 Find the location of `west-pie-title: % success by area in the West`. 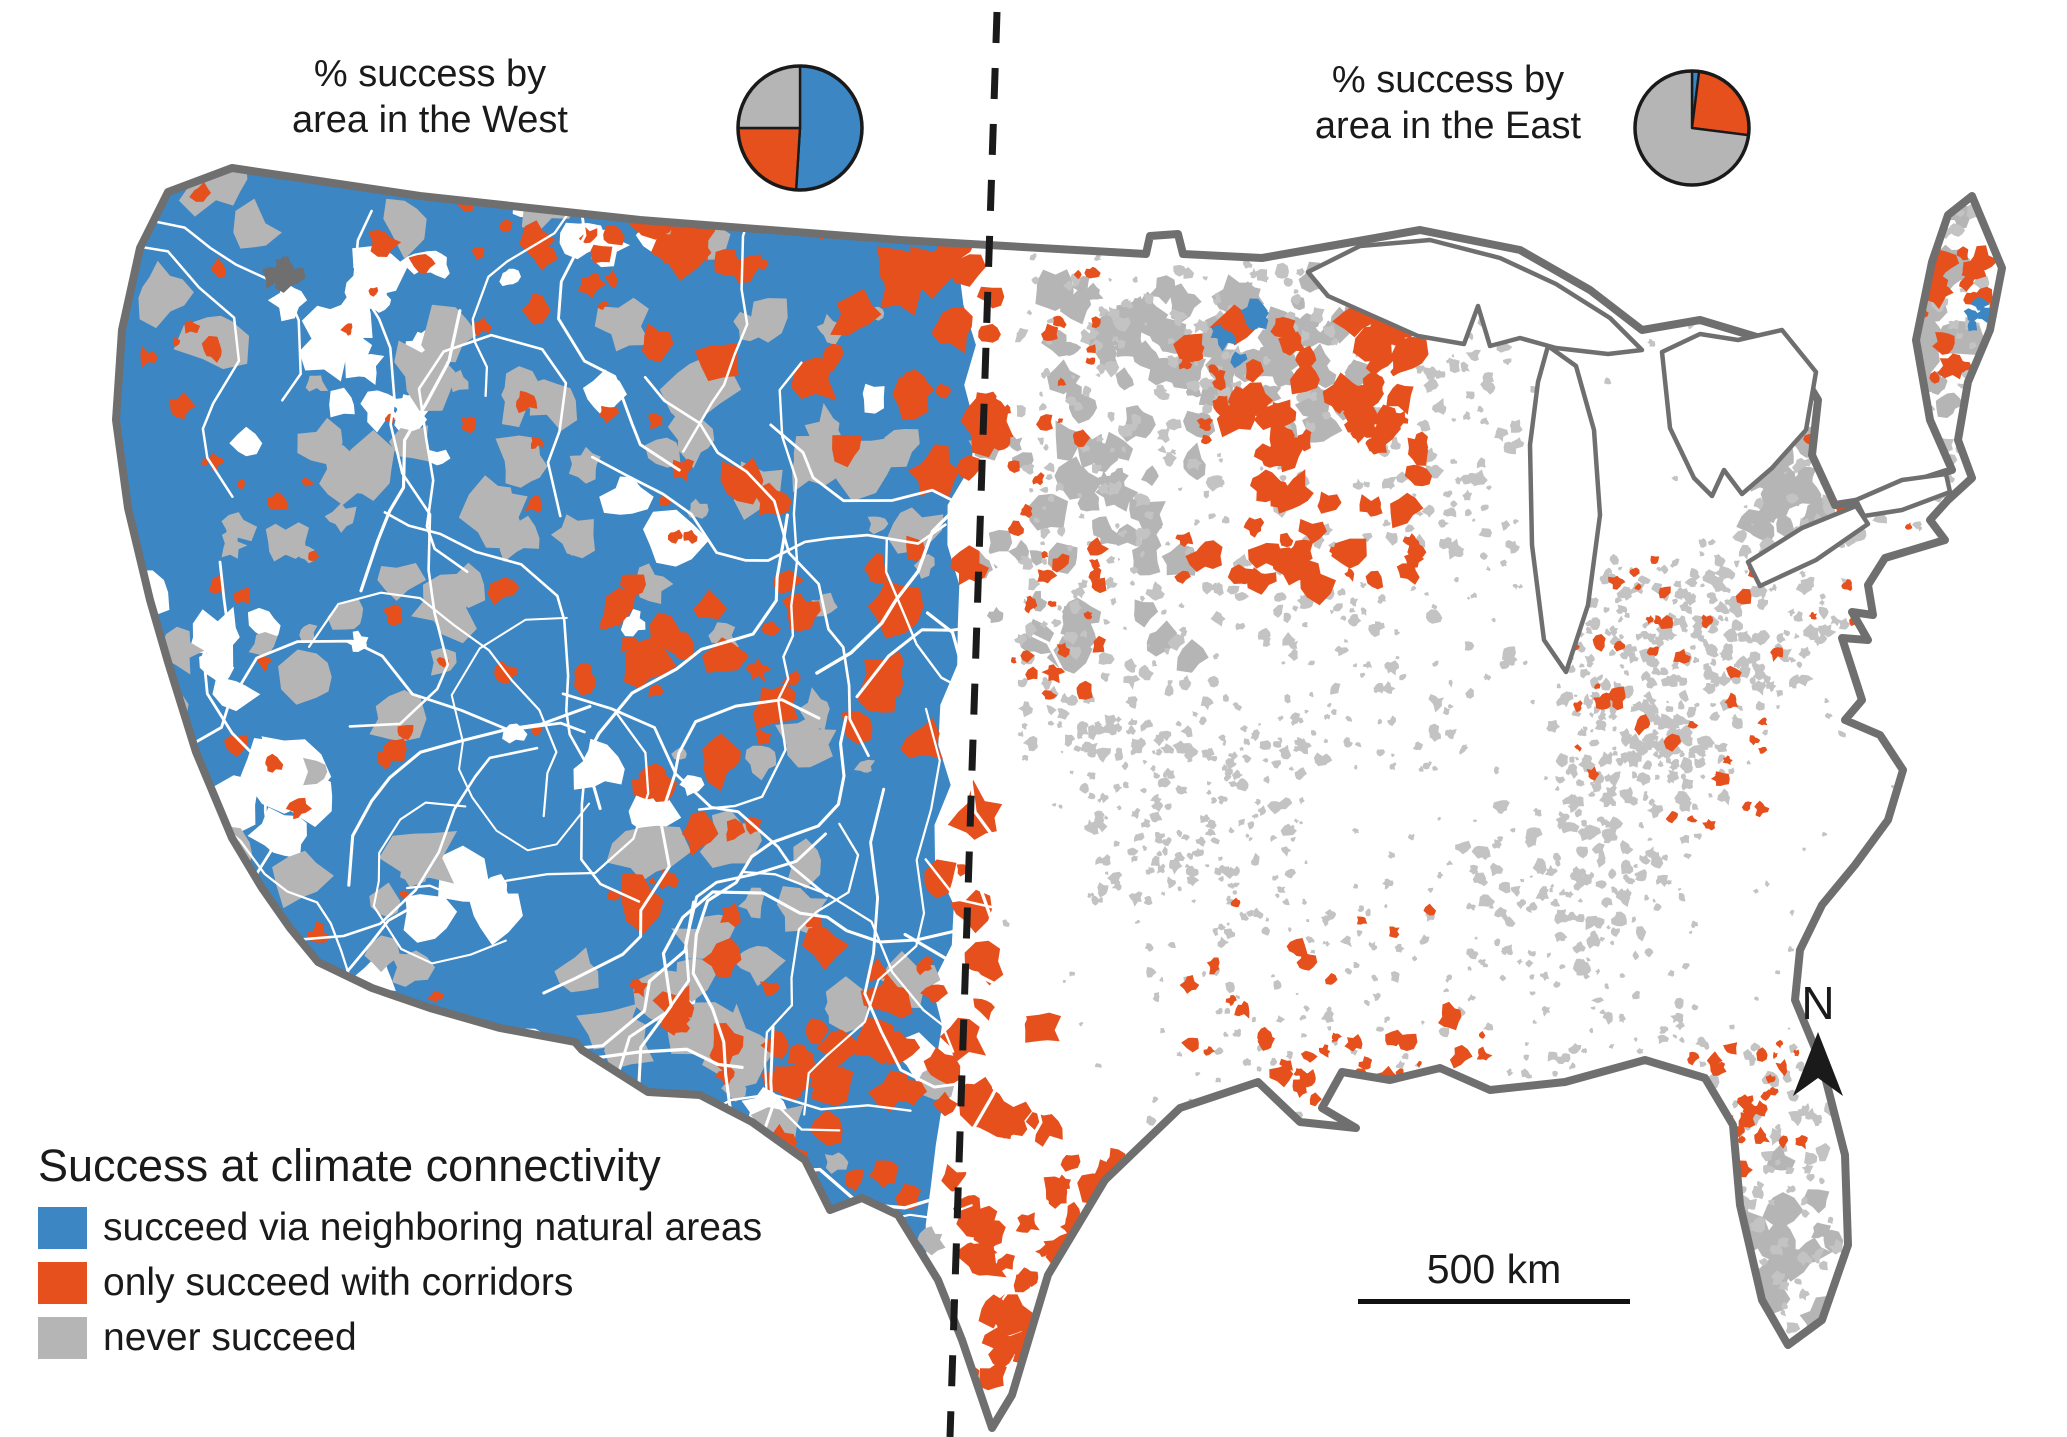

west-pie-title: % success by area in the West is located at coordinates (430, 97).